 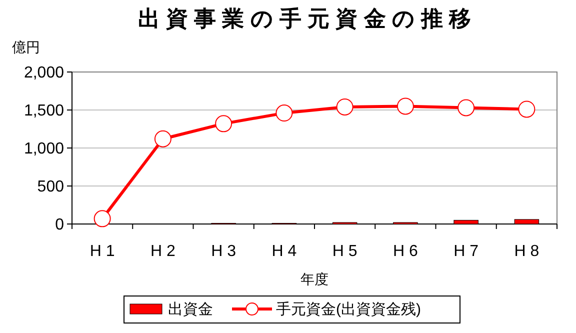 What do you see at coordinates (405, 251) in the screenshot?
I see `x-tick-label: H 6` at bounding box center [405, 251].